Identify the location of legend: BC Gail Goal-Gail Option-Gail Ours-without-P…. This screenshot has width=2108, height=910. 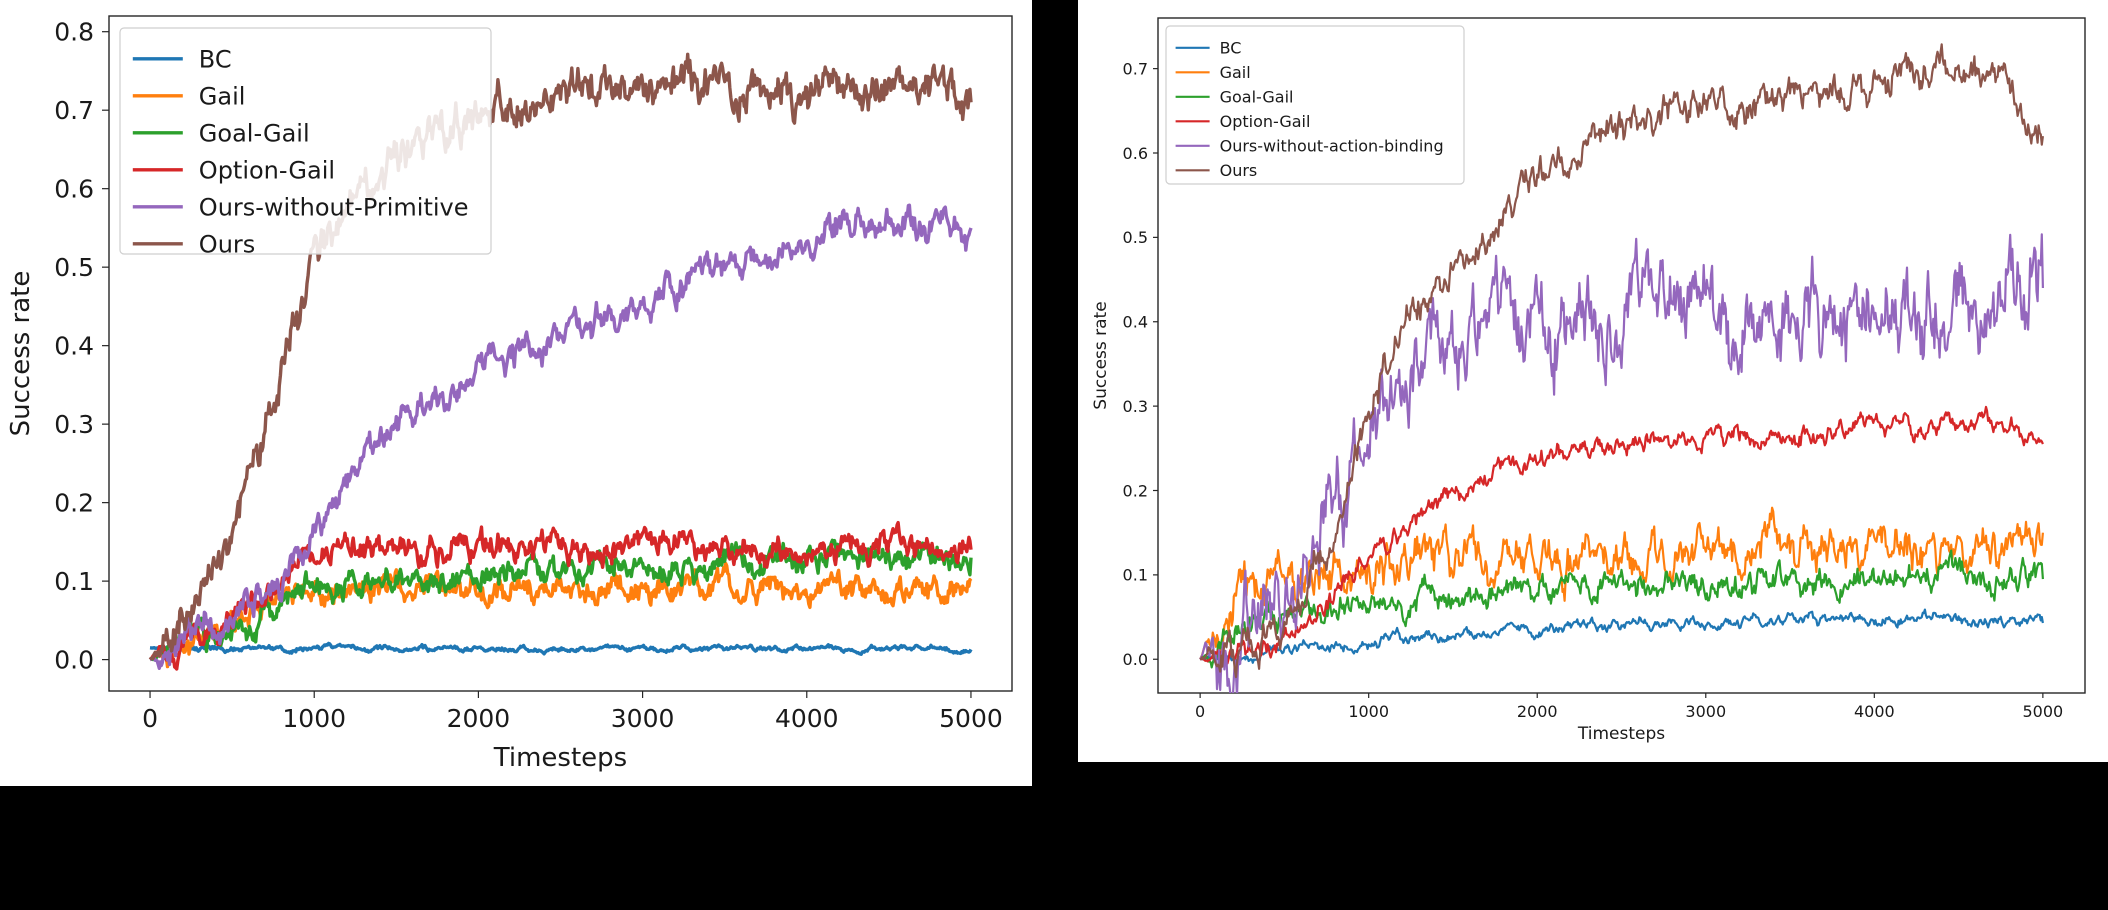
(305, 142).